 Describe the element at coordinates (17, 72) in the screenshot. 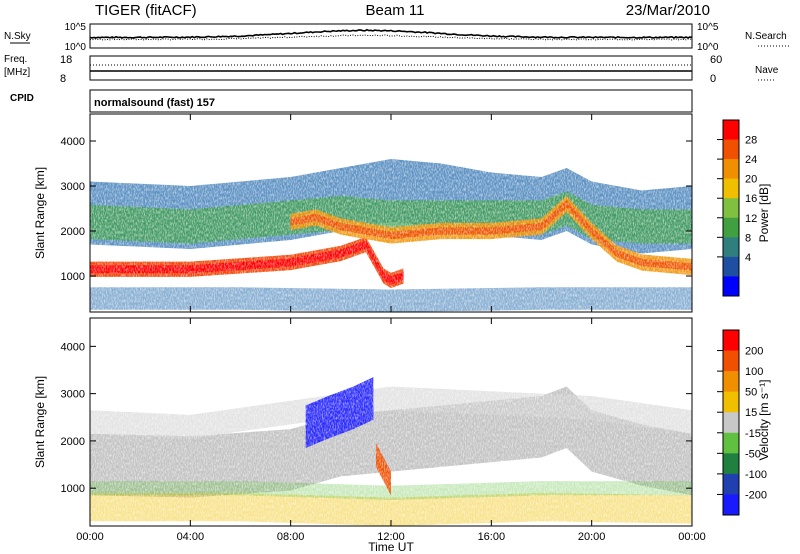

I see `freq-unit: [MHz]` at that location.